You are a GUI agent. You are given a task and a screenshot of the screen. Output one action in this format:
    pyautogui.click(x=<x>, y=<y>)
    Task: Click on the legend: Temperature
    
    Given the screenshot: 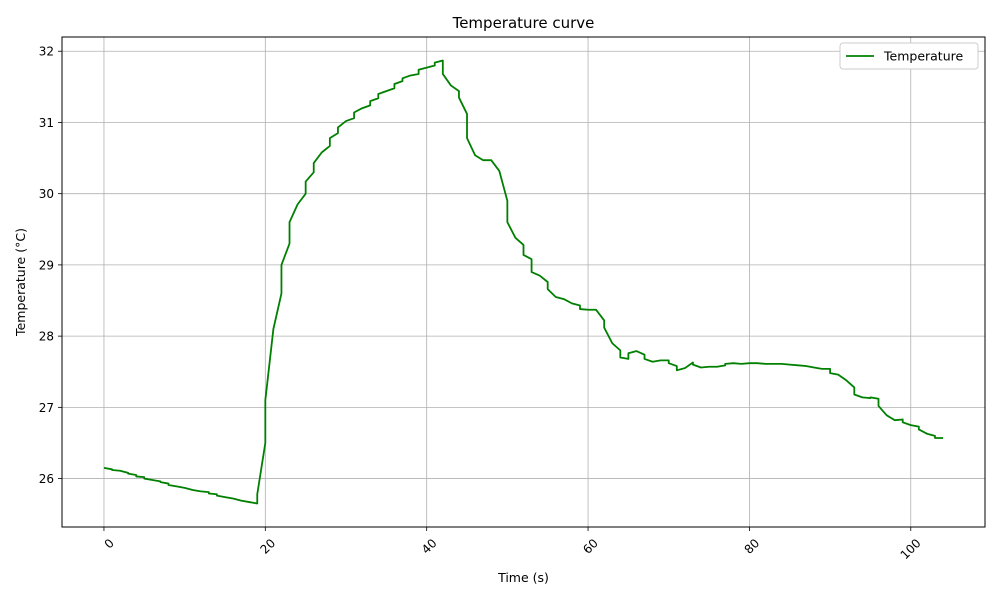 What is the action you would take?
    pyautogui.click(x=909, y=56)
    